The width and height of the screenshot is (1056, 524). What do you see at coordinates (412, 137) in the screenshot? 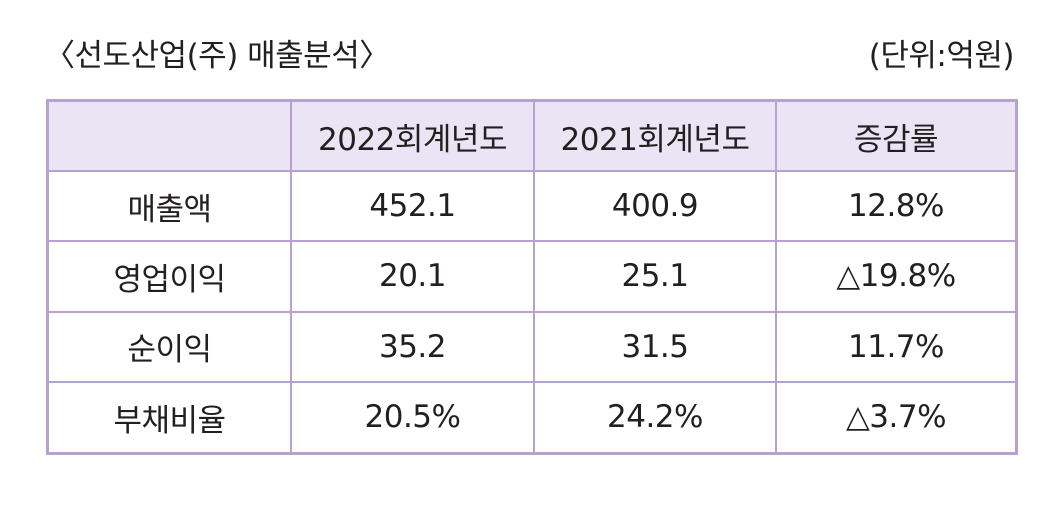
I see `header-2022: 2022회계년도` at bounding box center [412, 137].